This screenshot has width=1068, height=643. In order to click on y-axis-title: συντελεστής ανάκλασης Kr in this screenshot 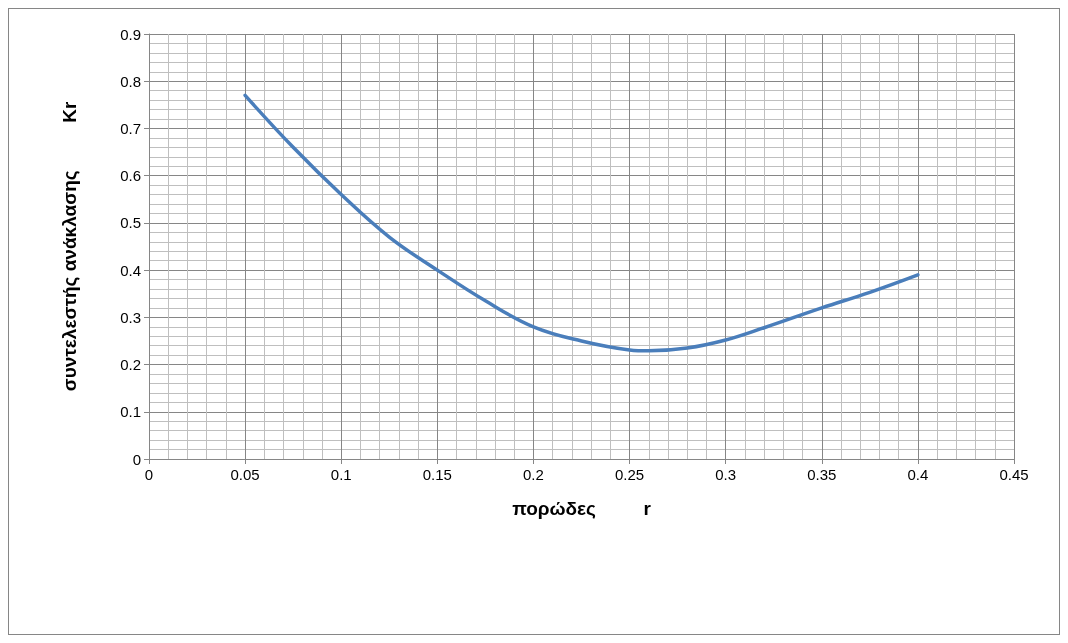, I will do `click(69, 246)`.